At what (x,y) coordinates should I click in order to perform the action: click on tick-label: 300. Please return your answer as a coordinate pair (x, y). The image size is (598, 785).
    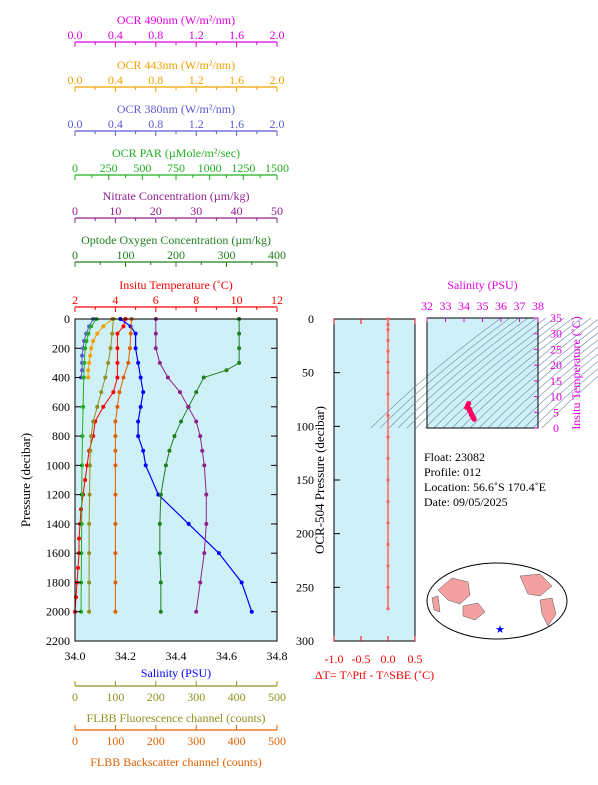
    Looking at the image, I should click on (196, 697).